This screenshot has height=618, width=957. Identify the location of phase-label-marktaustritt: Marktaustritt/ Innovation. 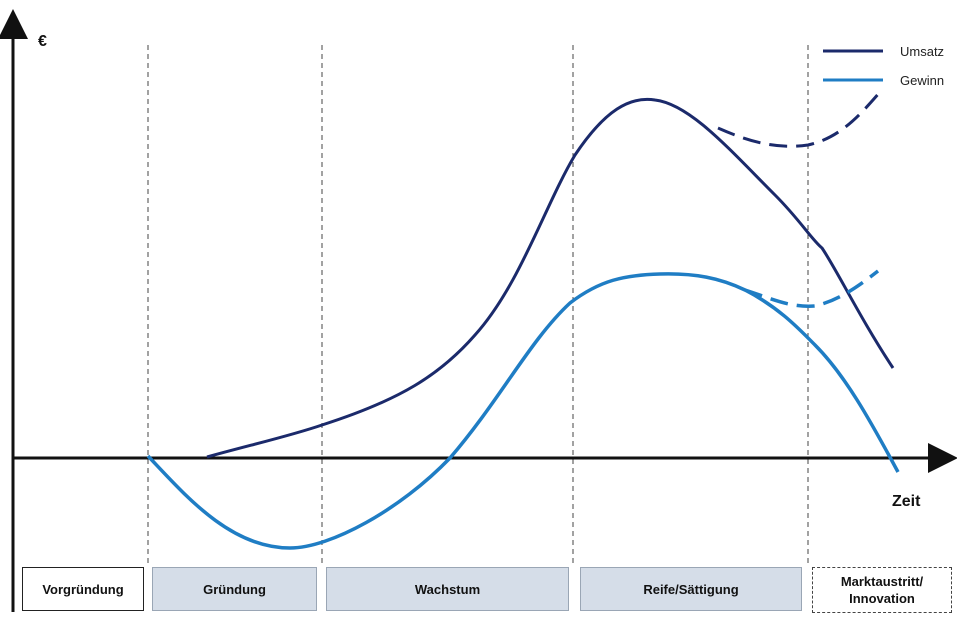
(882, 590).